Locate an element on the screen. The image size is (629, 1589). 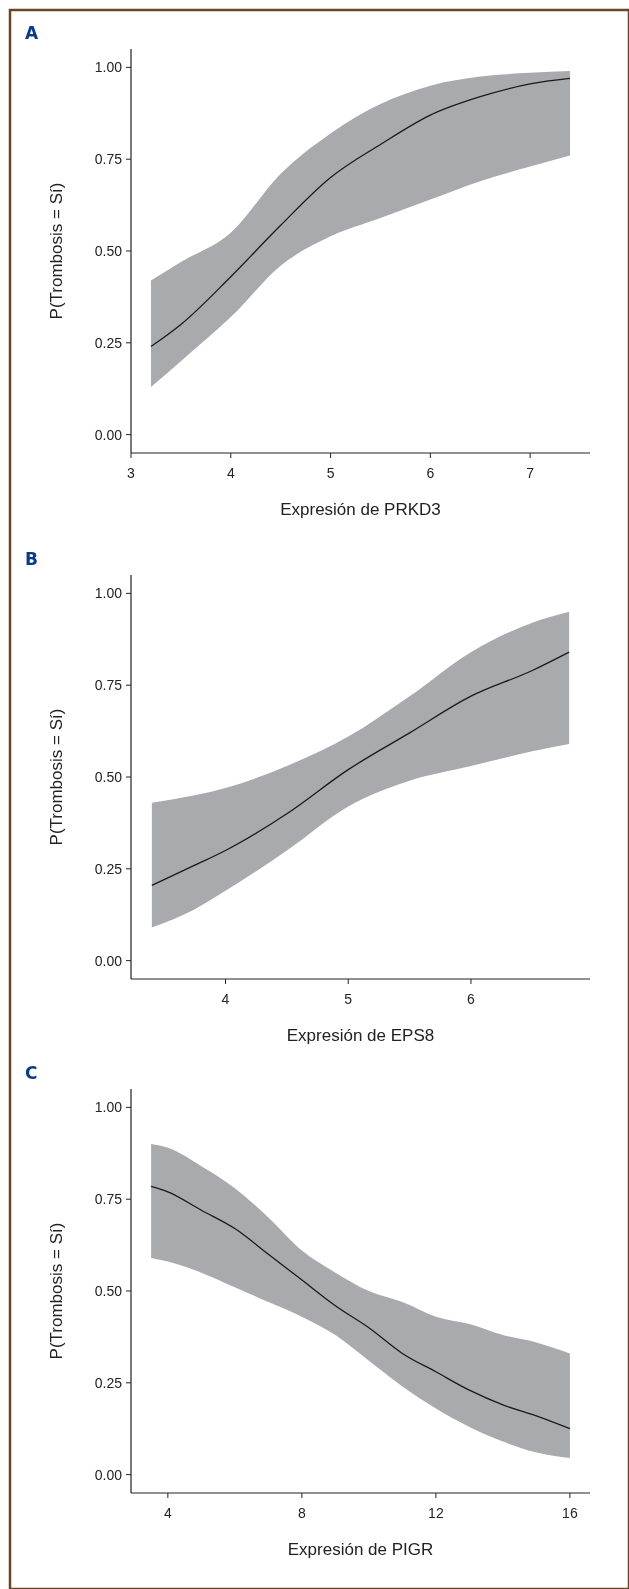
chart-title: A is located at coordinates (32, 33).